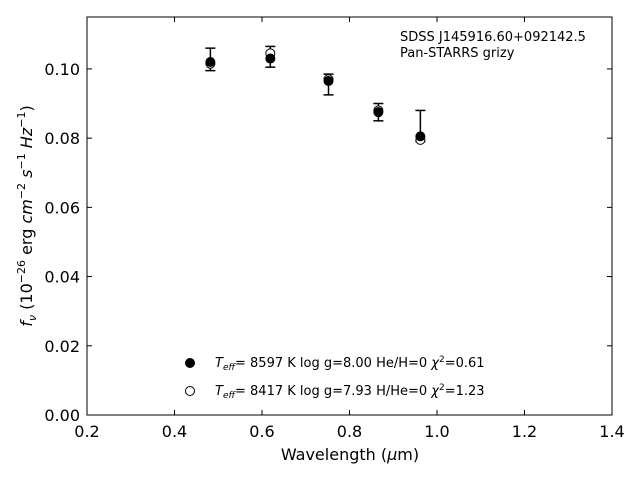 This screenshot has height=484, width=640. I want to click on x-axis-label: Wavelength (μm), so click(350, 454).